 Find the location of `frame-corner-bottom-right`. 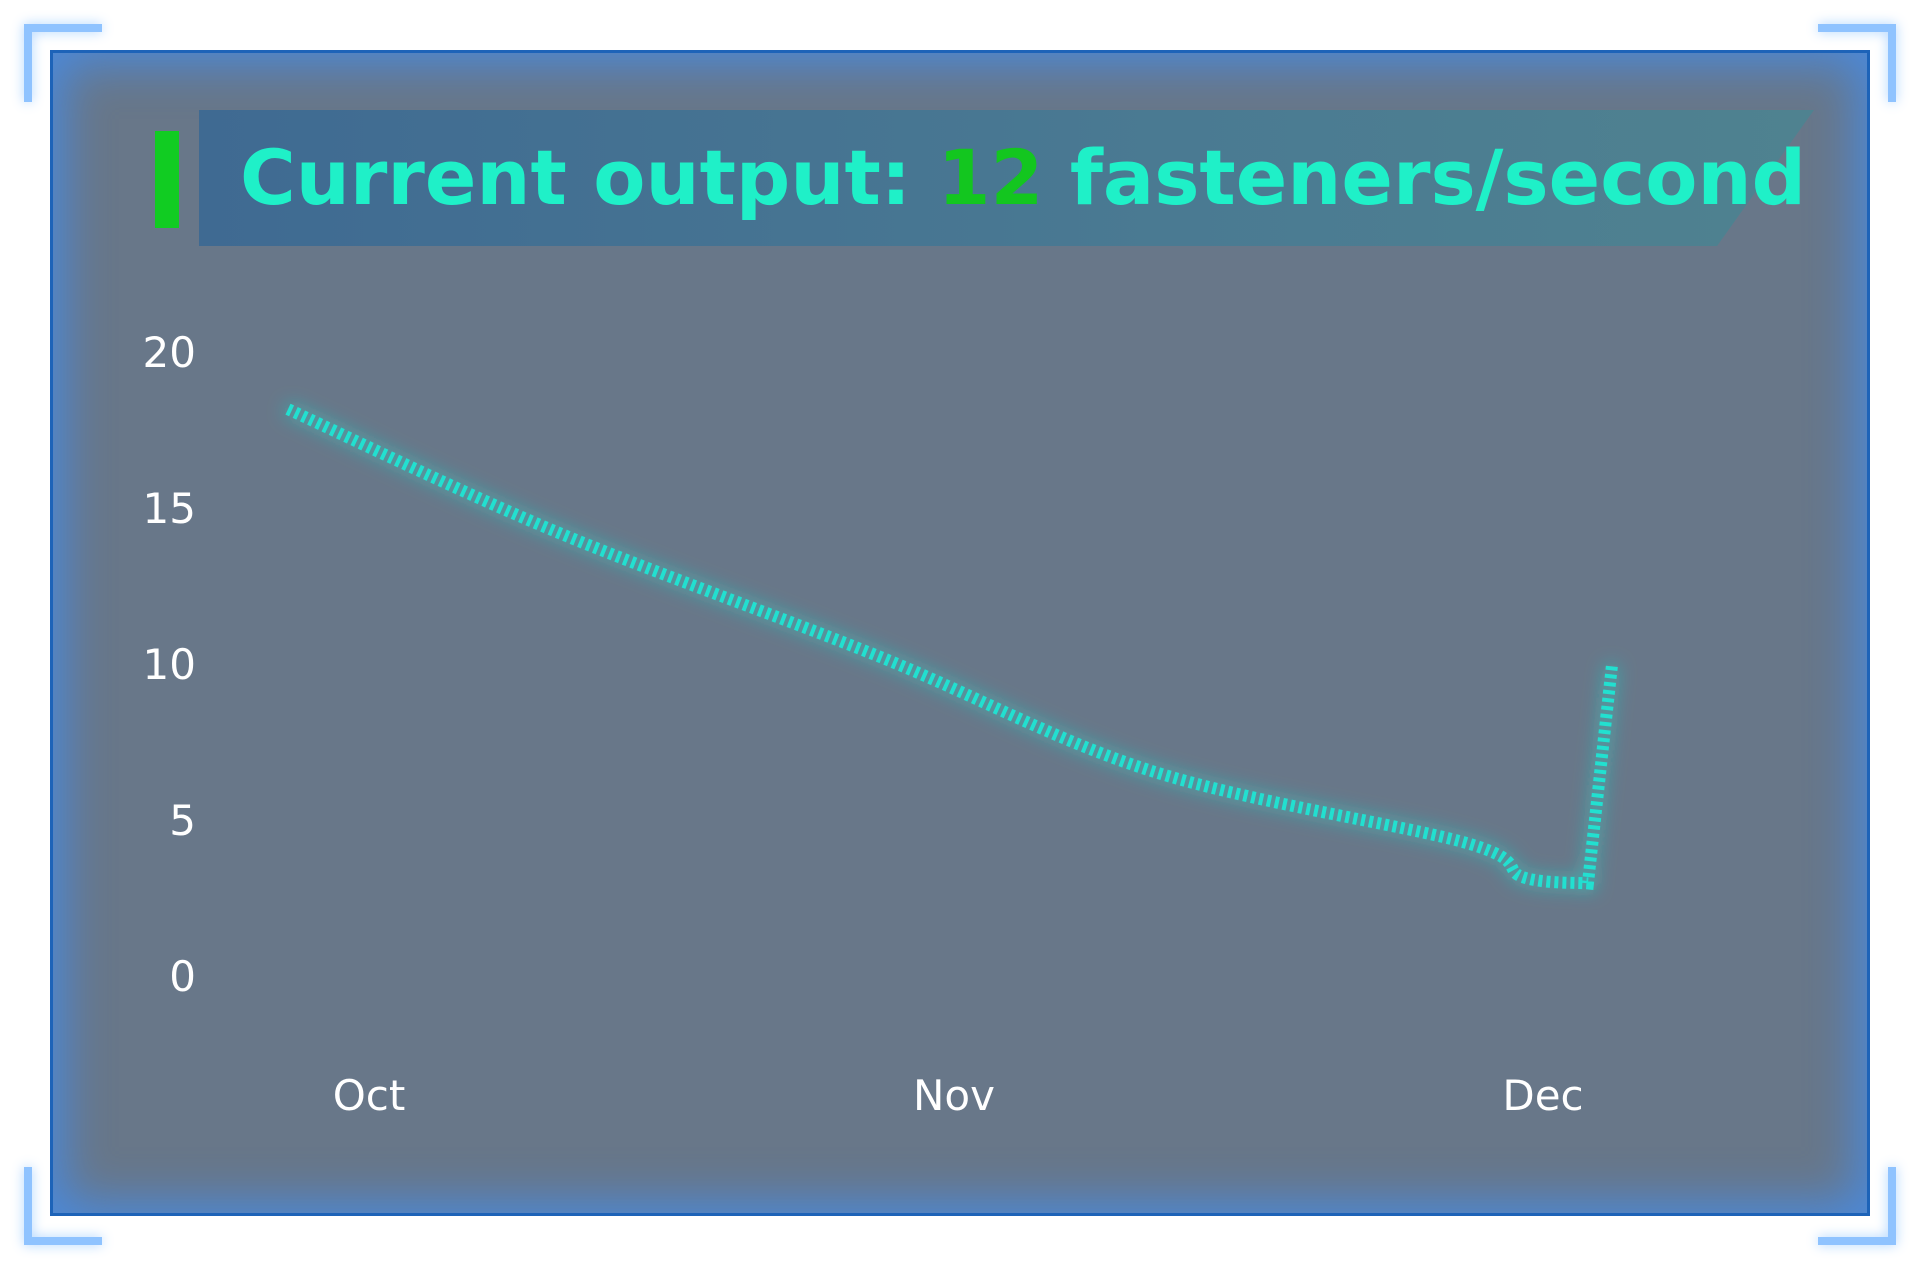

frame-corner-bottom-right is located at coordinates (1857, 1206).